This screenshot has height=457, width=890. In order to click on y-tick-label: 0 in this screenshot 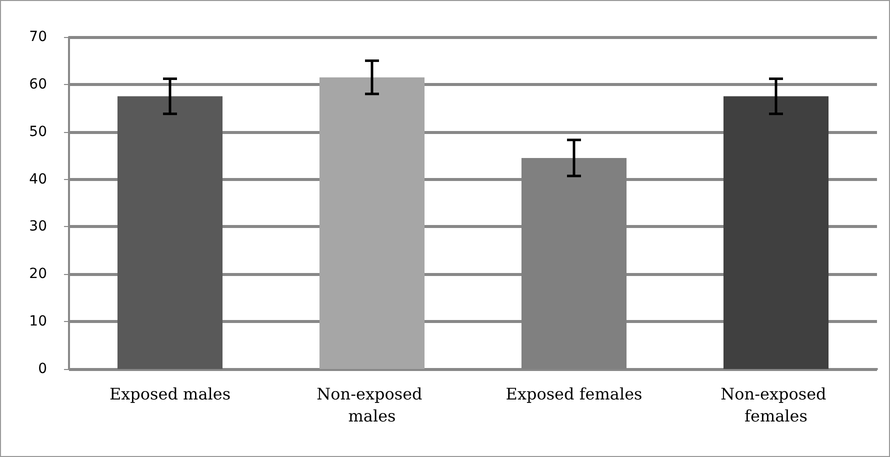, I will do `click(42, 369)`.